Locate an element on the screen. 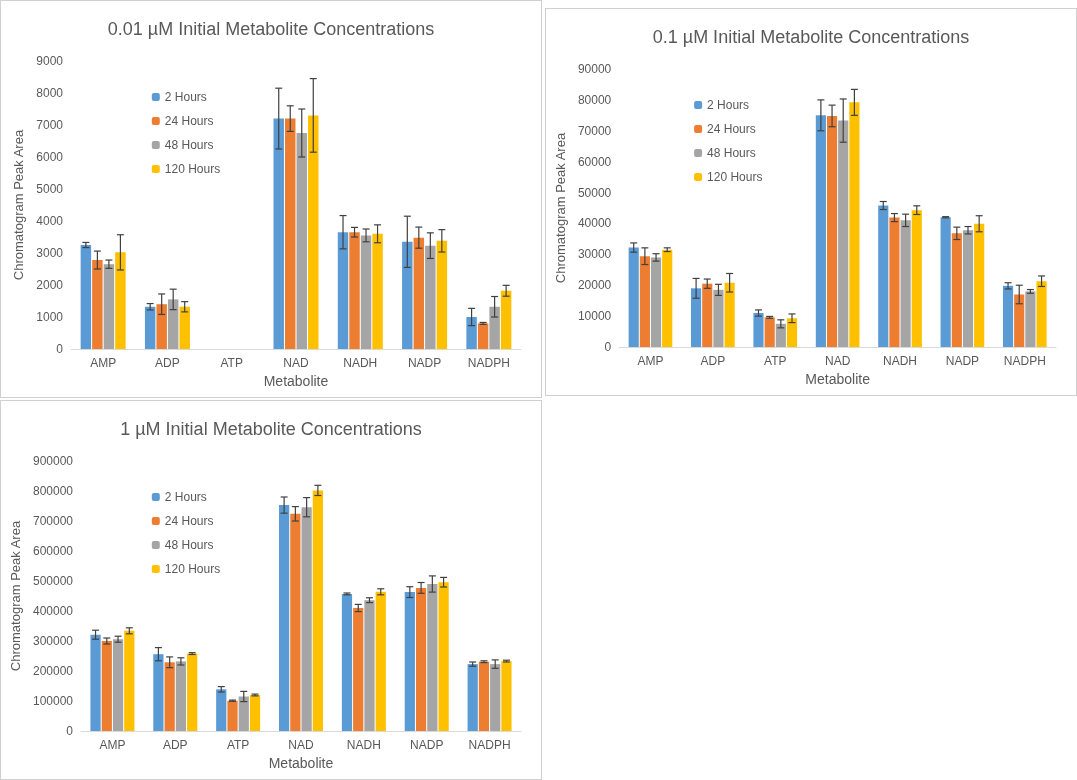 The width and height of the screenshot is (1077, 780). y-tick-label: 700000 is located at coordinates (53, 521).